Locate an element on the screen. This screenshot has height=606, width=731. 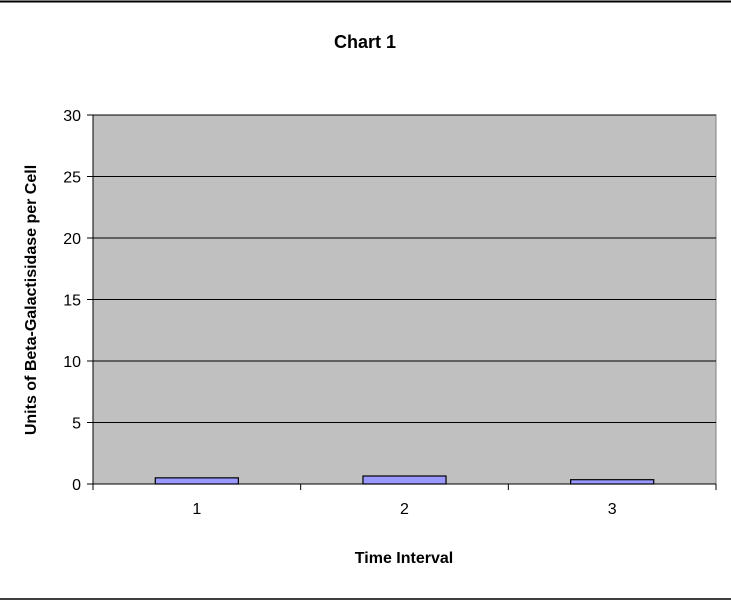
x-axis-label: Time Interval is located at coordinates (404, 558).